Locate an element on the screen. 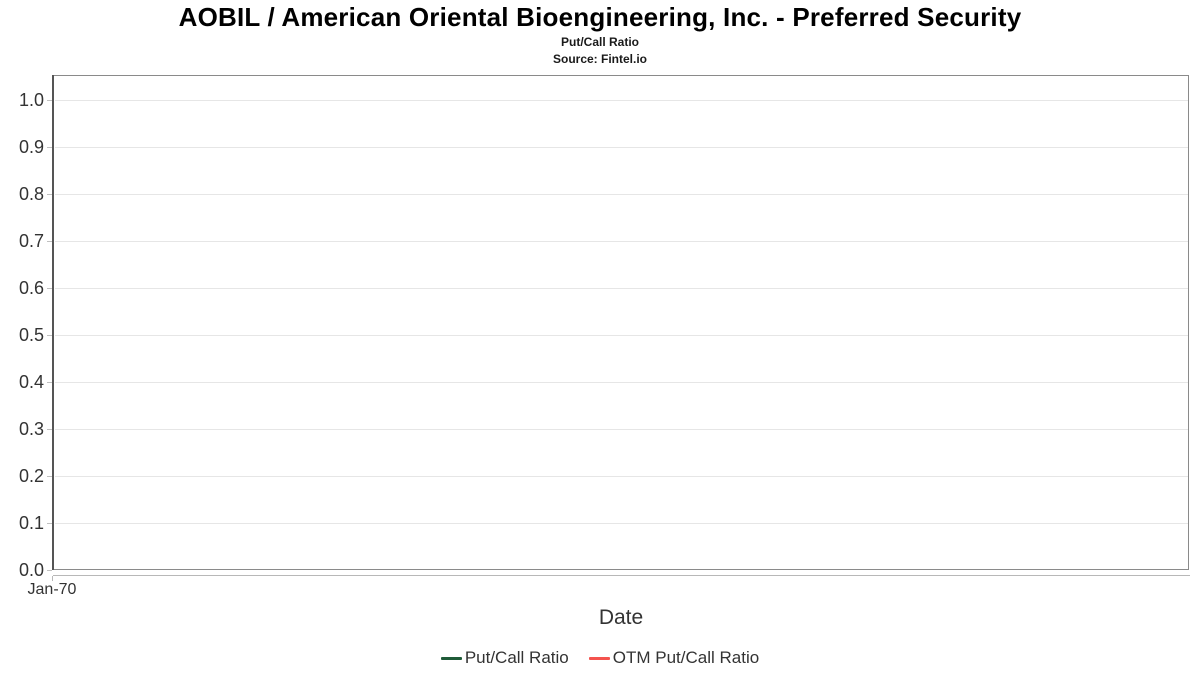 The image size is (1200, 675). legend-item: Put/Call Ratio is located at coordinates (504, 658).